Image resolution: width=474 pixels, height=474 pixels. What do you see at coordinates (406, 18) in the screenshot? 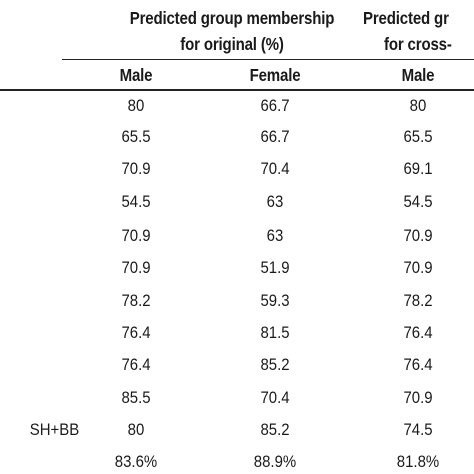
I see `group2-header-line1: Predicted gr` at bounding box center [406, 18].